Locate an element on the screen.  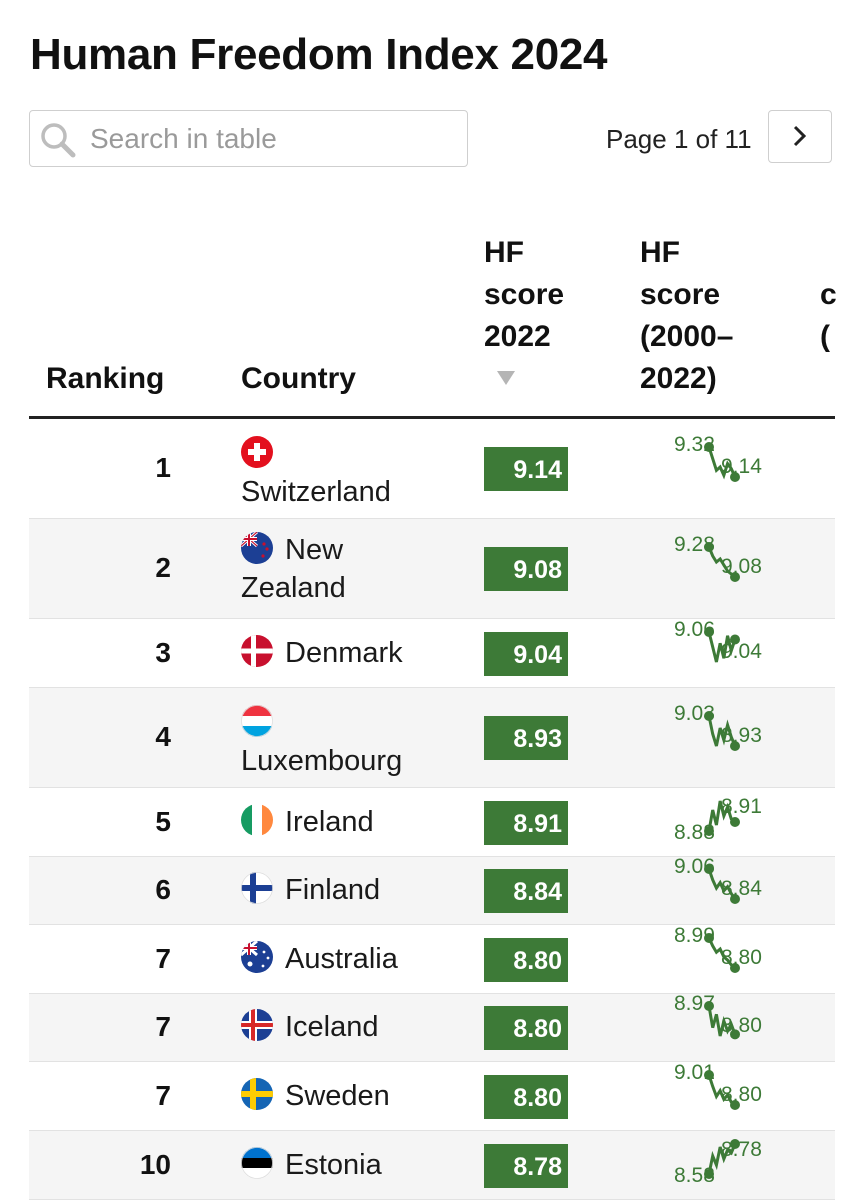
country-cell: New Zealand is located at coordinates (346, 569).